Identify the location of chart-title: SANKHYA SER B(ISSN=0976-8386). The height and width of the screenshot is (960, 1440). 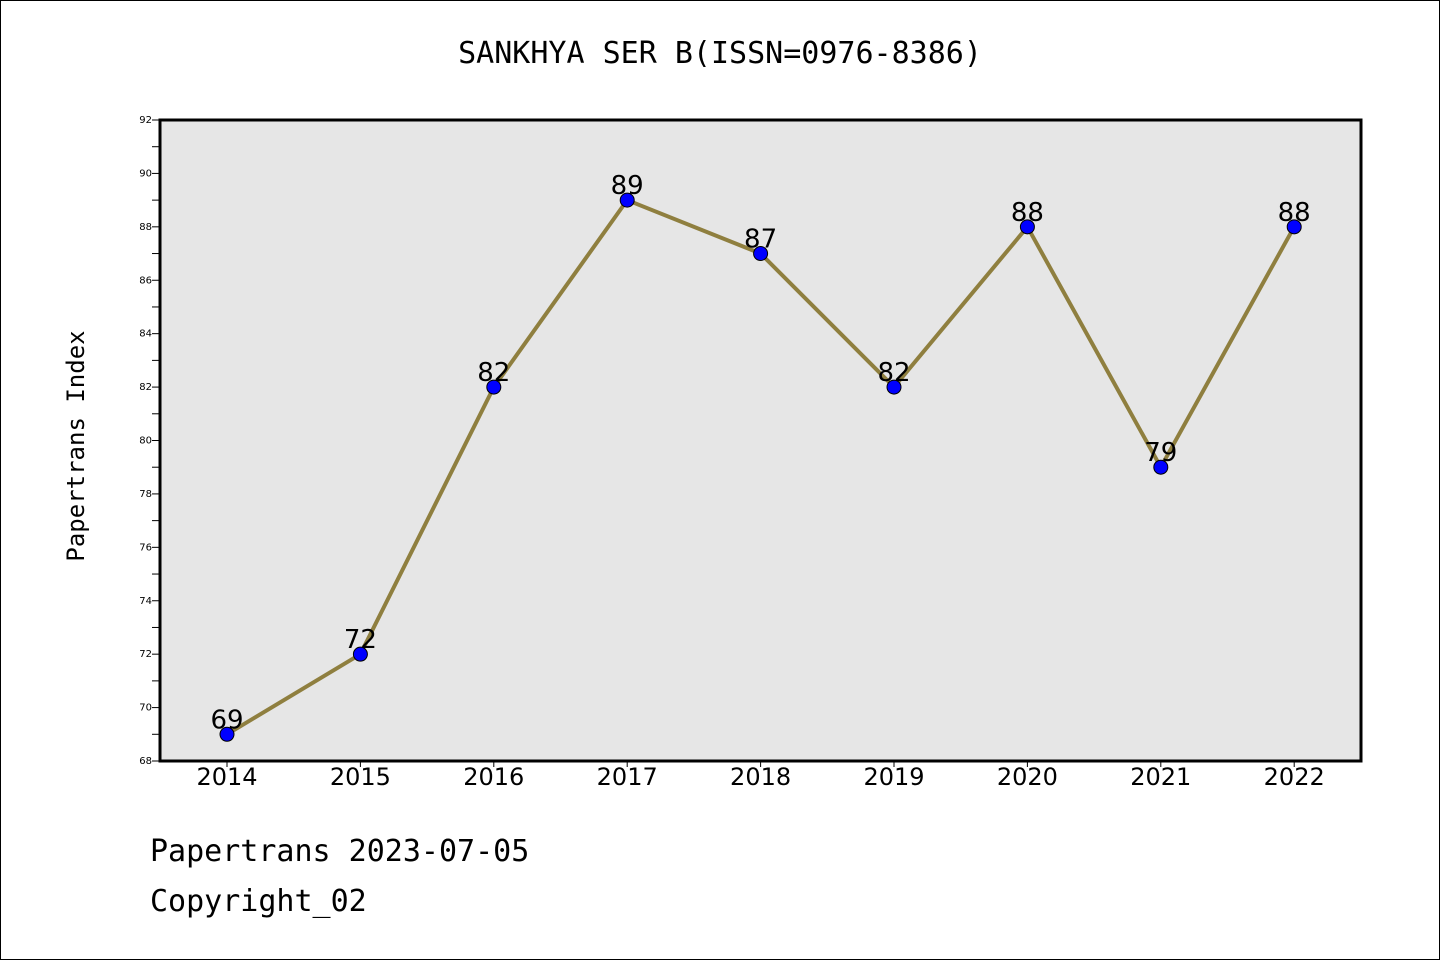
(720, 53).